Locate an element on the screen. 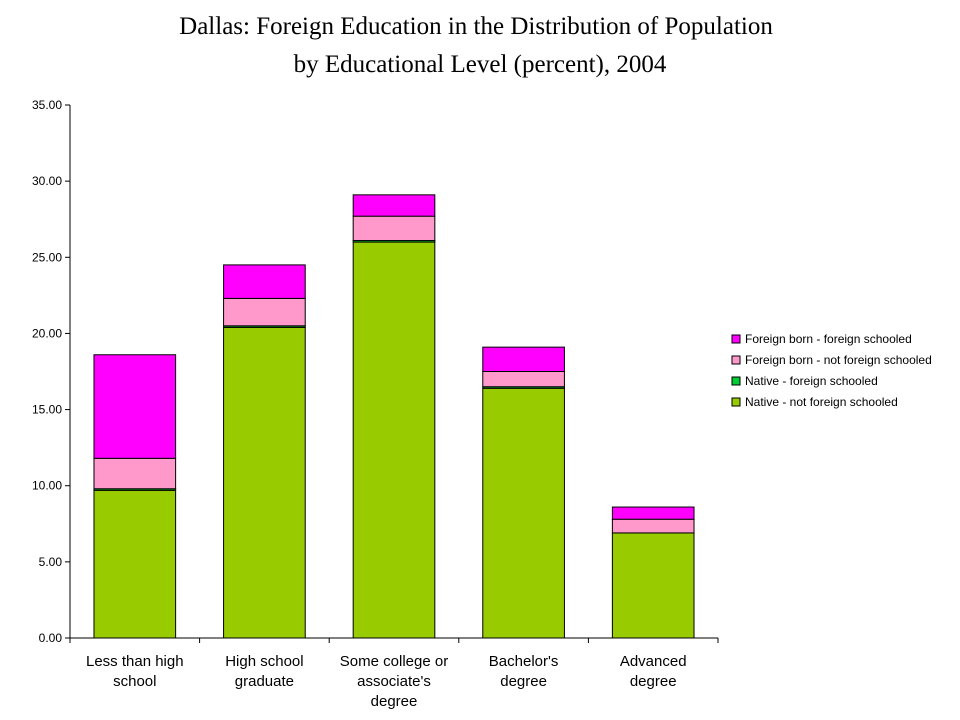  x-category-label: High school graduate is located at coordinates (264, 671).